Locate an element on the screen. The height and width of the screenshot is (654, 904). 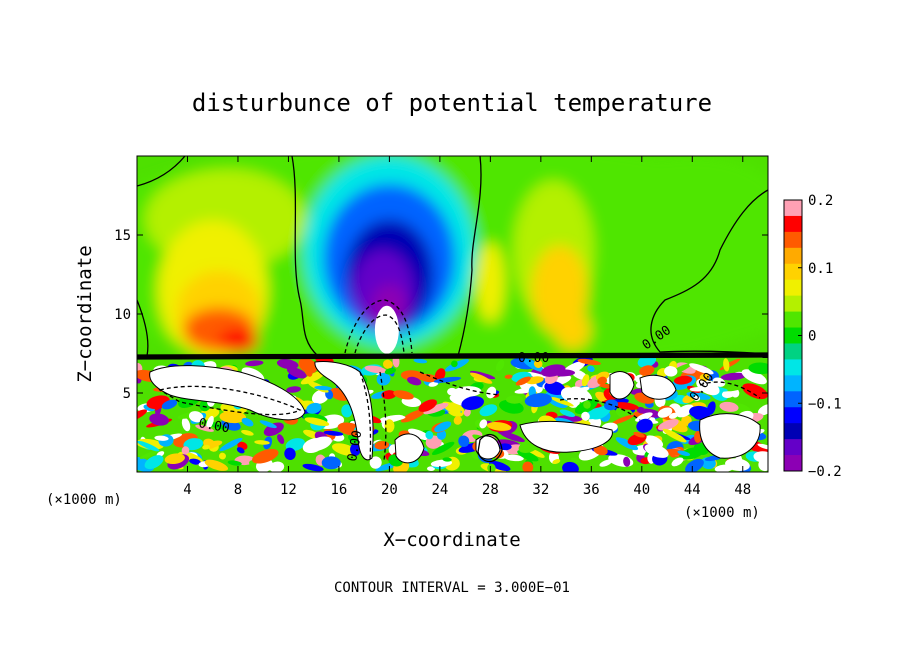
colorbar-tick-label: 0 is located at coordinates (812, 337).